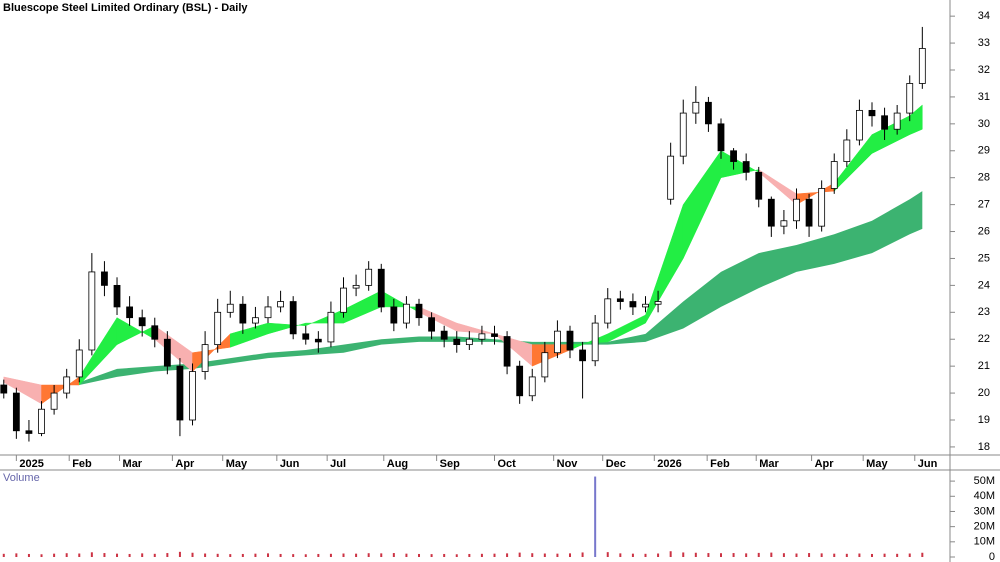  What do you see at coordinates (720, 464) in the screenshot?
I see `x-tick-label: Feb` at bounding box center [720, 464].